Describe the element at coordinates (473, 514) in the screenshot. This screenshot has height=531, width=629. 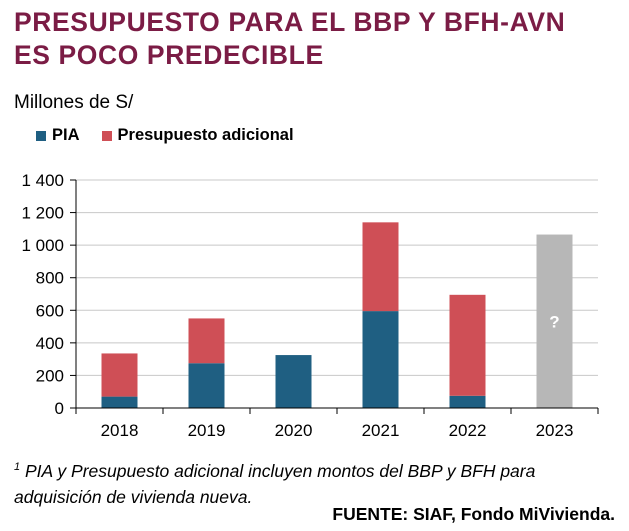
I see `source-note: FUENTE: SIAF, Fondo MiVivienda.` at that location.